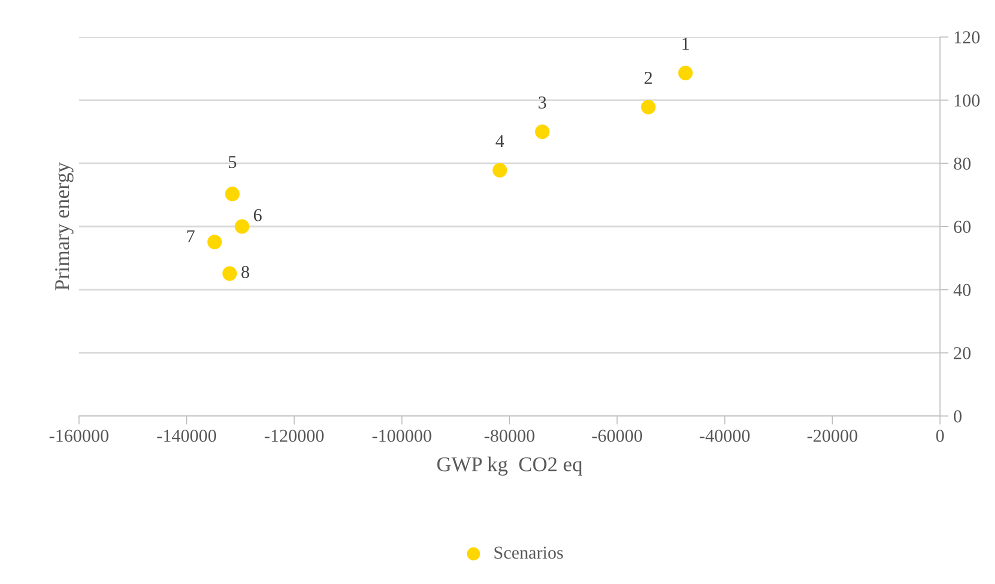 This screenshot has width=995, height=584. Describe the element at coordinates (832, 436) in the screenshot. I see `x-tick-label: -20000` at that location.